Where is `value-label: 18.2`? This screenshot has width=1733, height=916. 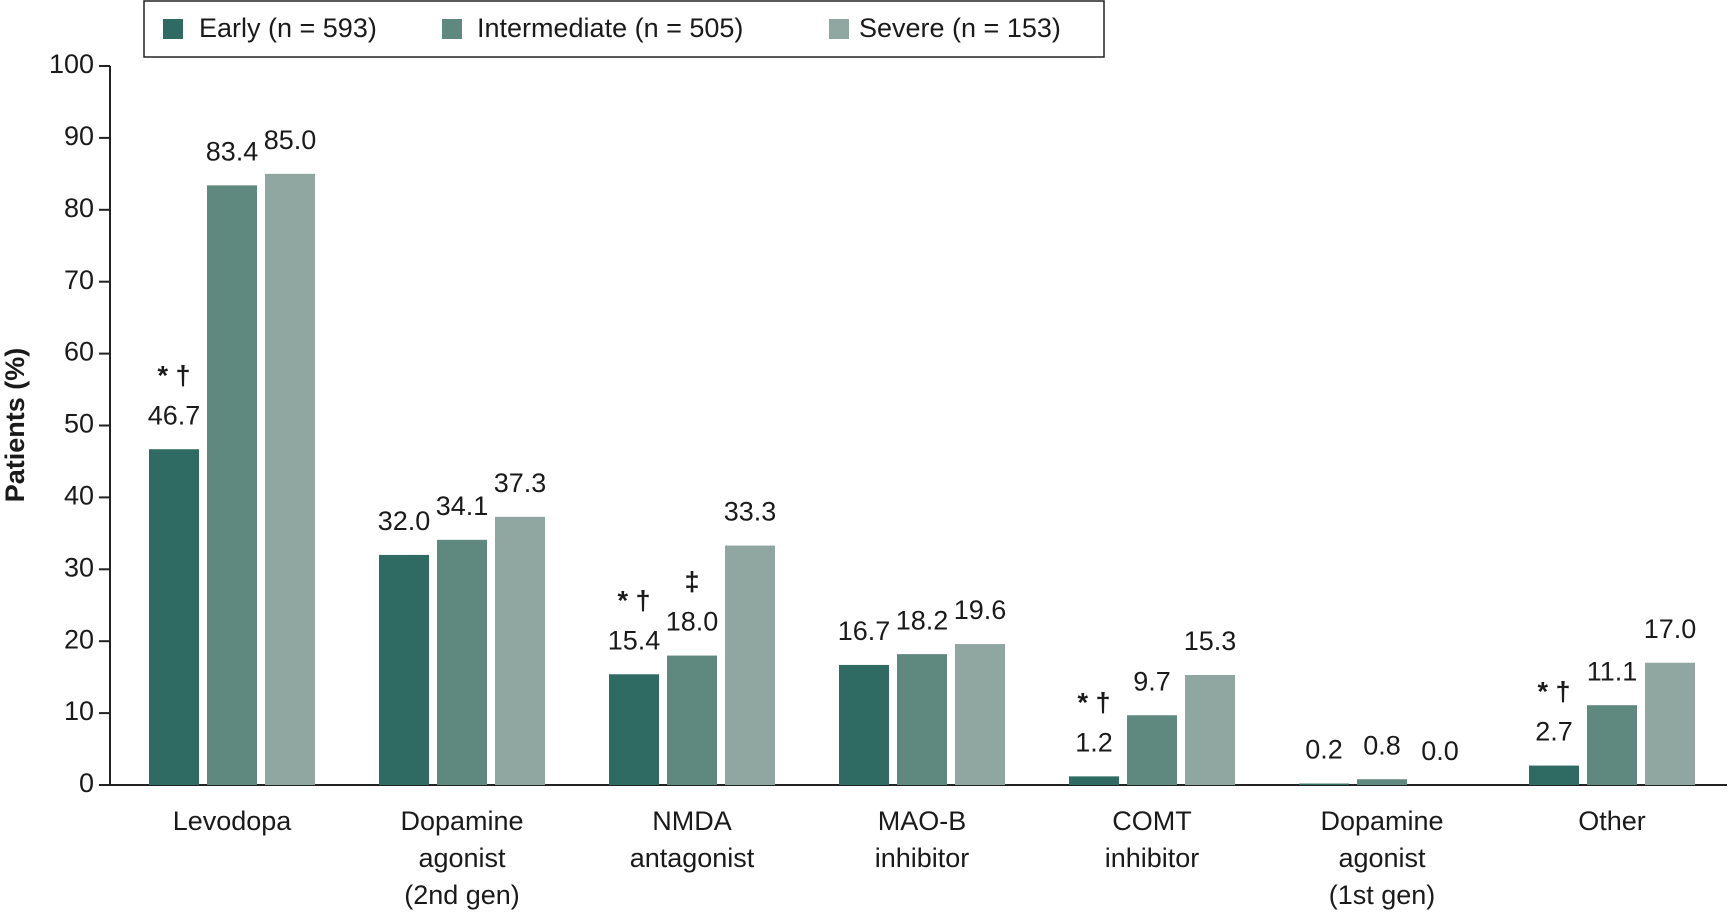
value-label: 18.2 is located at coordinates (922, 620).